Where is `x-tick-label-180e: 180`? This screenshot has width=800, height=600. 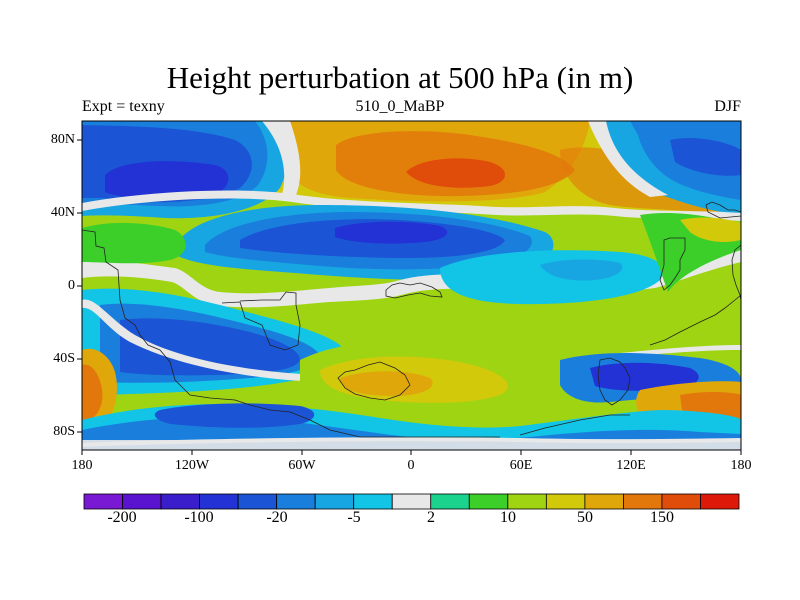 x-tick-label-180e: 180 is located at coordinates (741, 465).